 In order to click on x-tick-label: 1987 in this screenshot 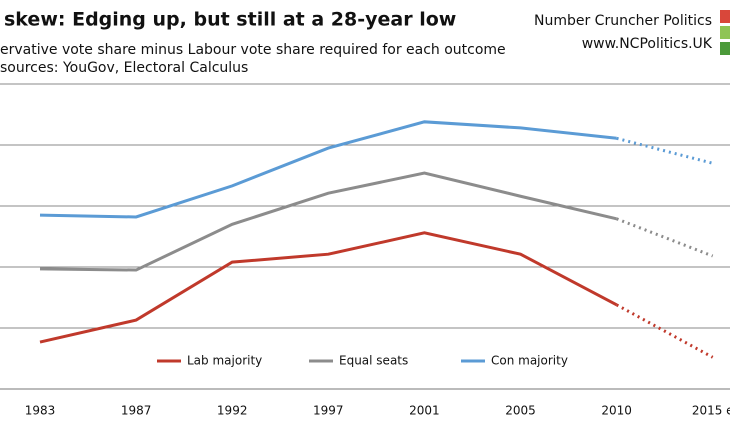, I will do `click(136, 411)`.